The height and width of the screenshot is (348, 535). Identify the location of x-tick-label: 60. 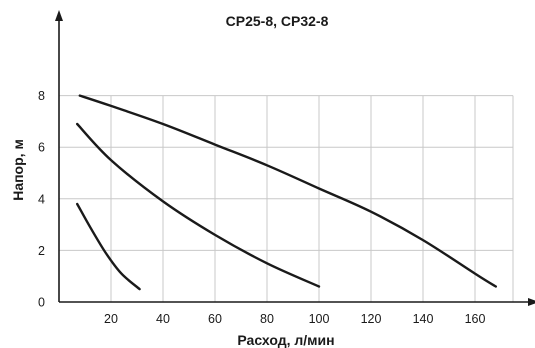
(215, 319).